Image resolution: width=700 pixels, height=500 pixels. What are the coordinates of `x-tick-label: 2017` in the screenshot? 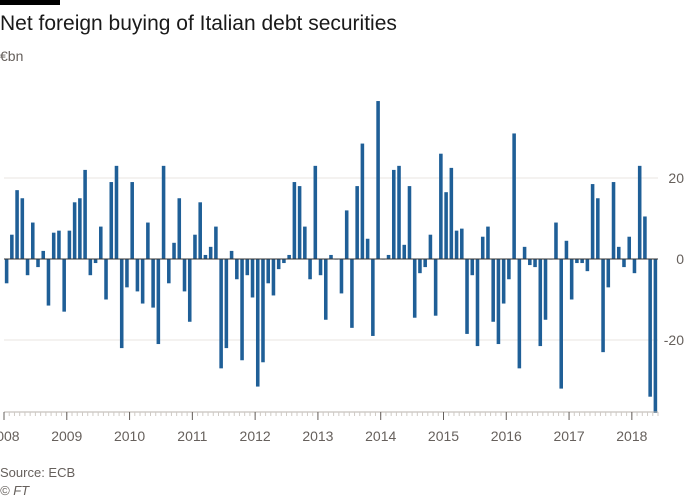 It's located at (568, 436).